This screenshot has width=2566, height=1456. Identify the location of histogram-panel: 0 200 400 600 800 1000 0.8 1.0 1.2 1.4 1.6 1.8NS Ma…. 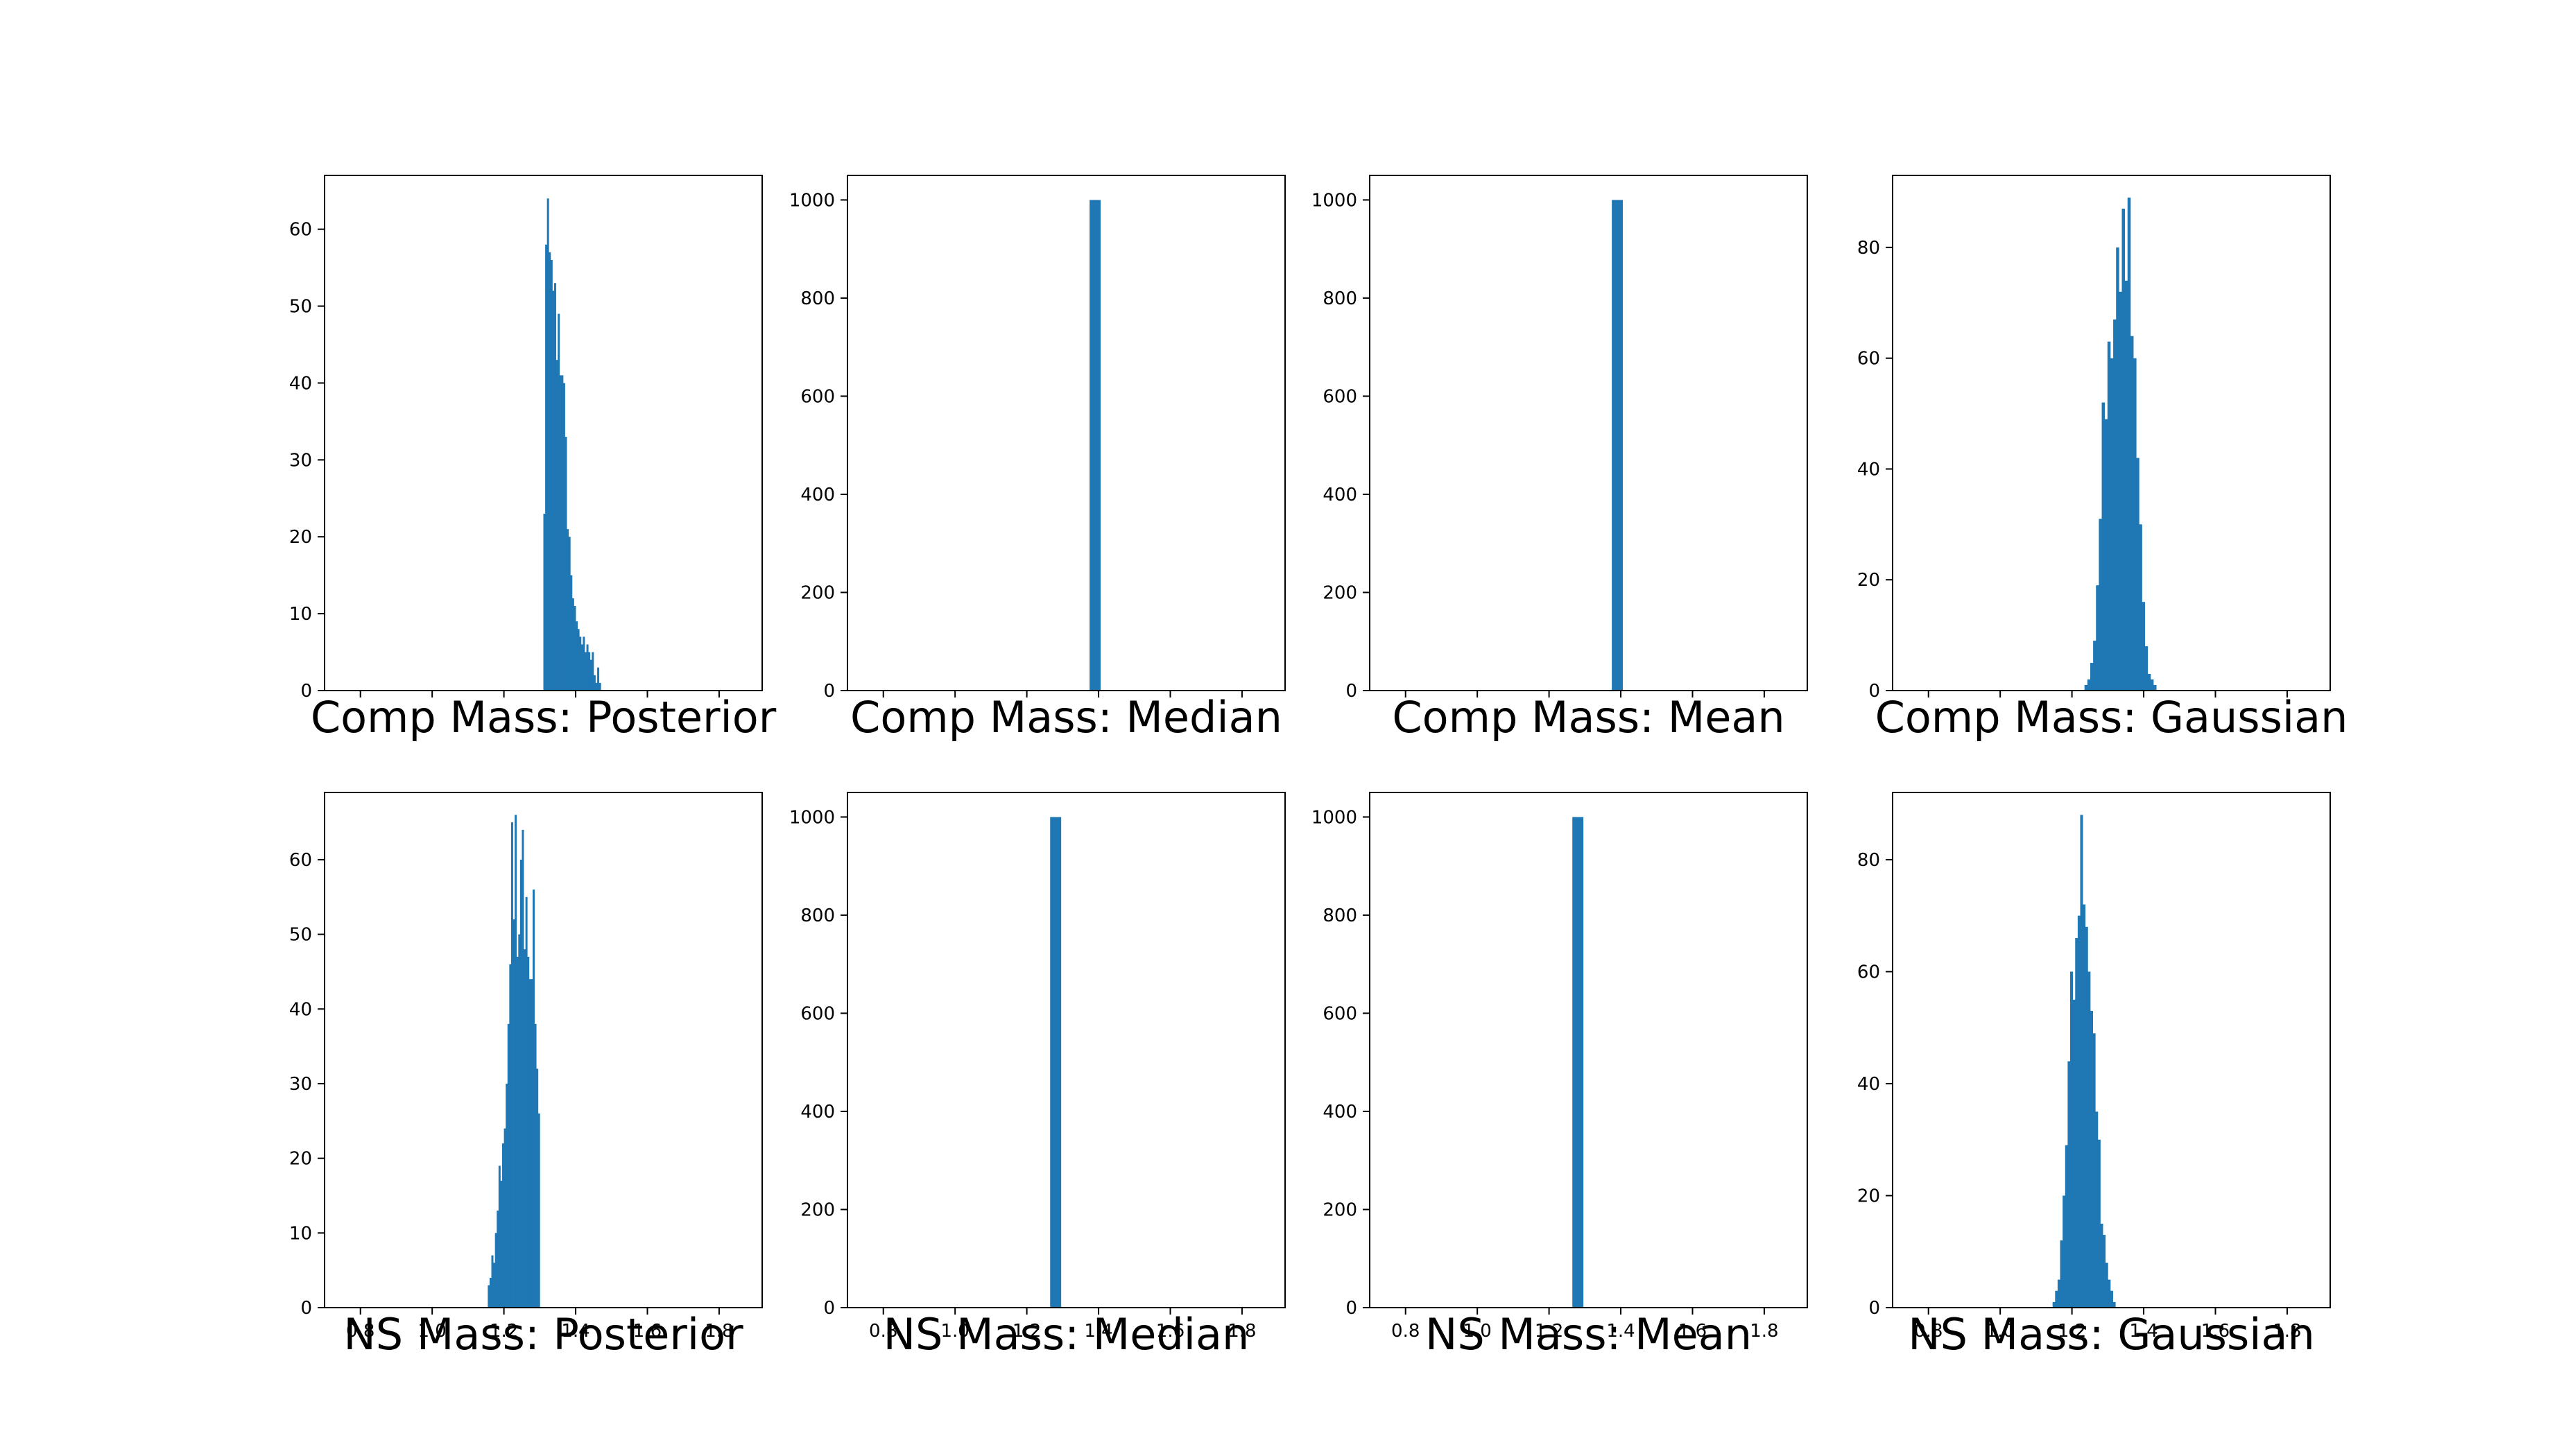
(1037, 1076).